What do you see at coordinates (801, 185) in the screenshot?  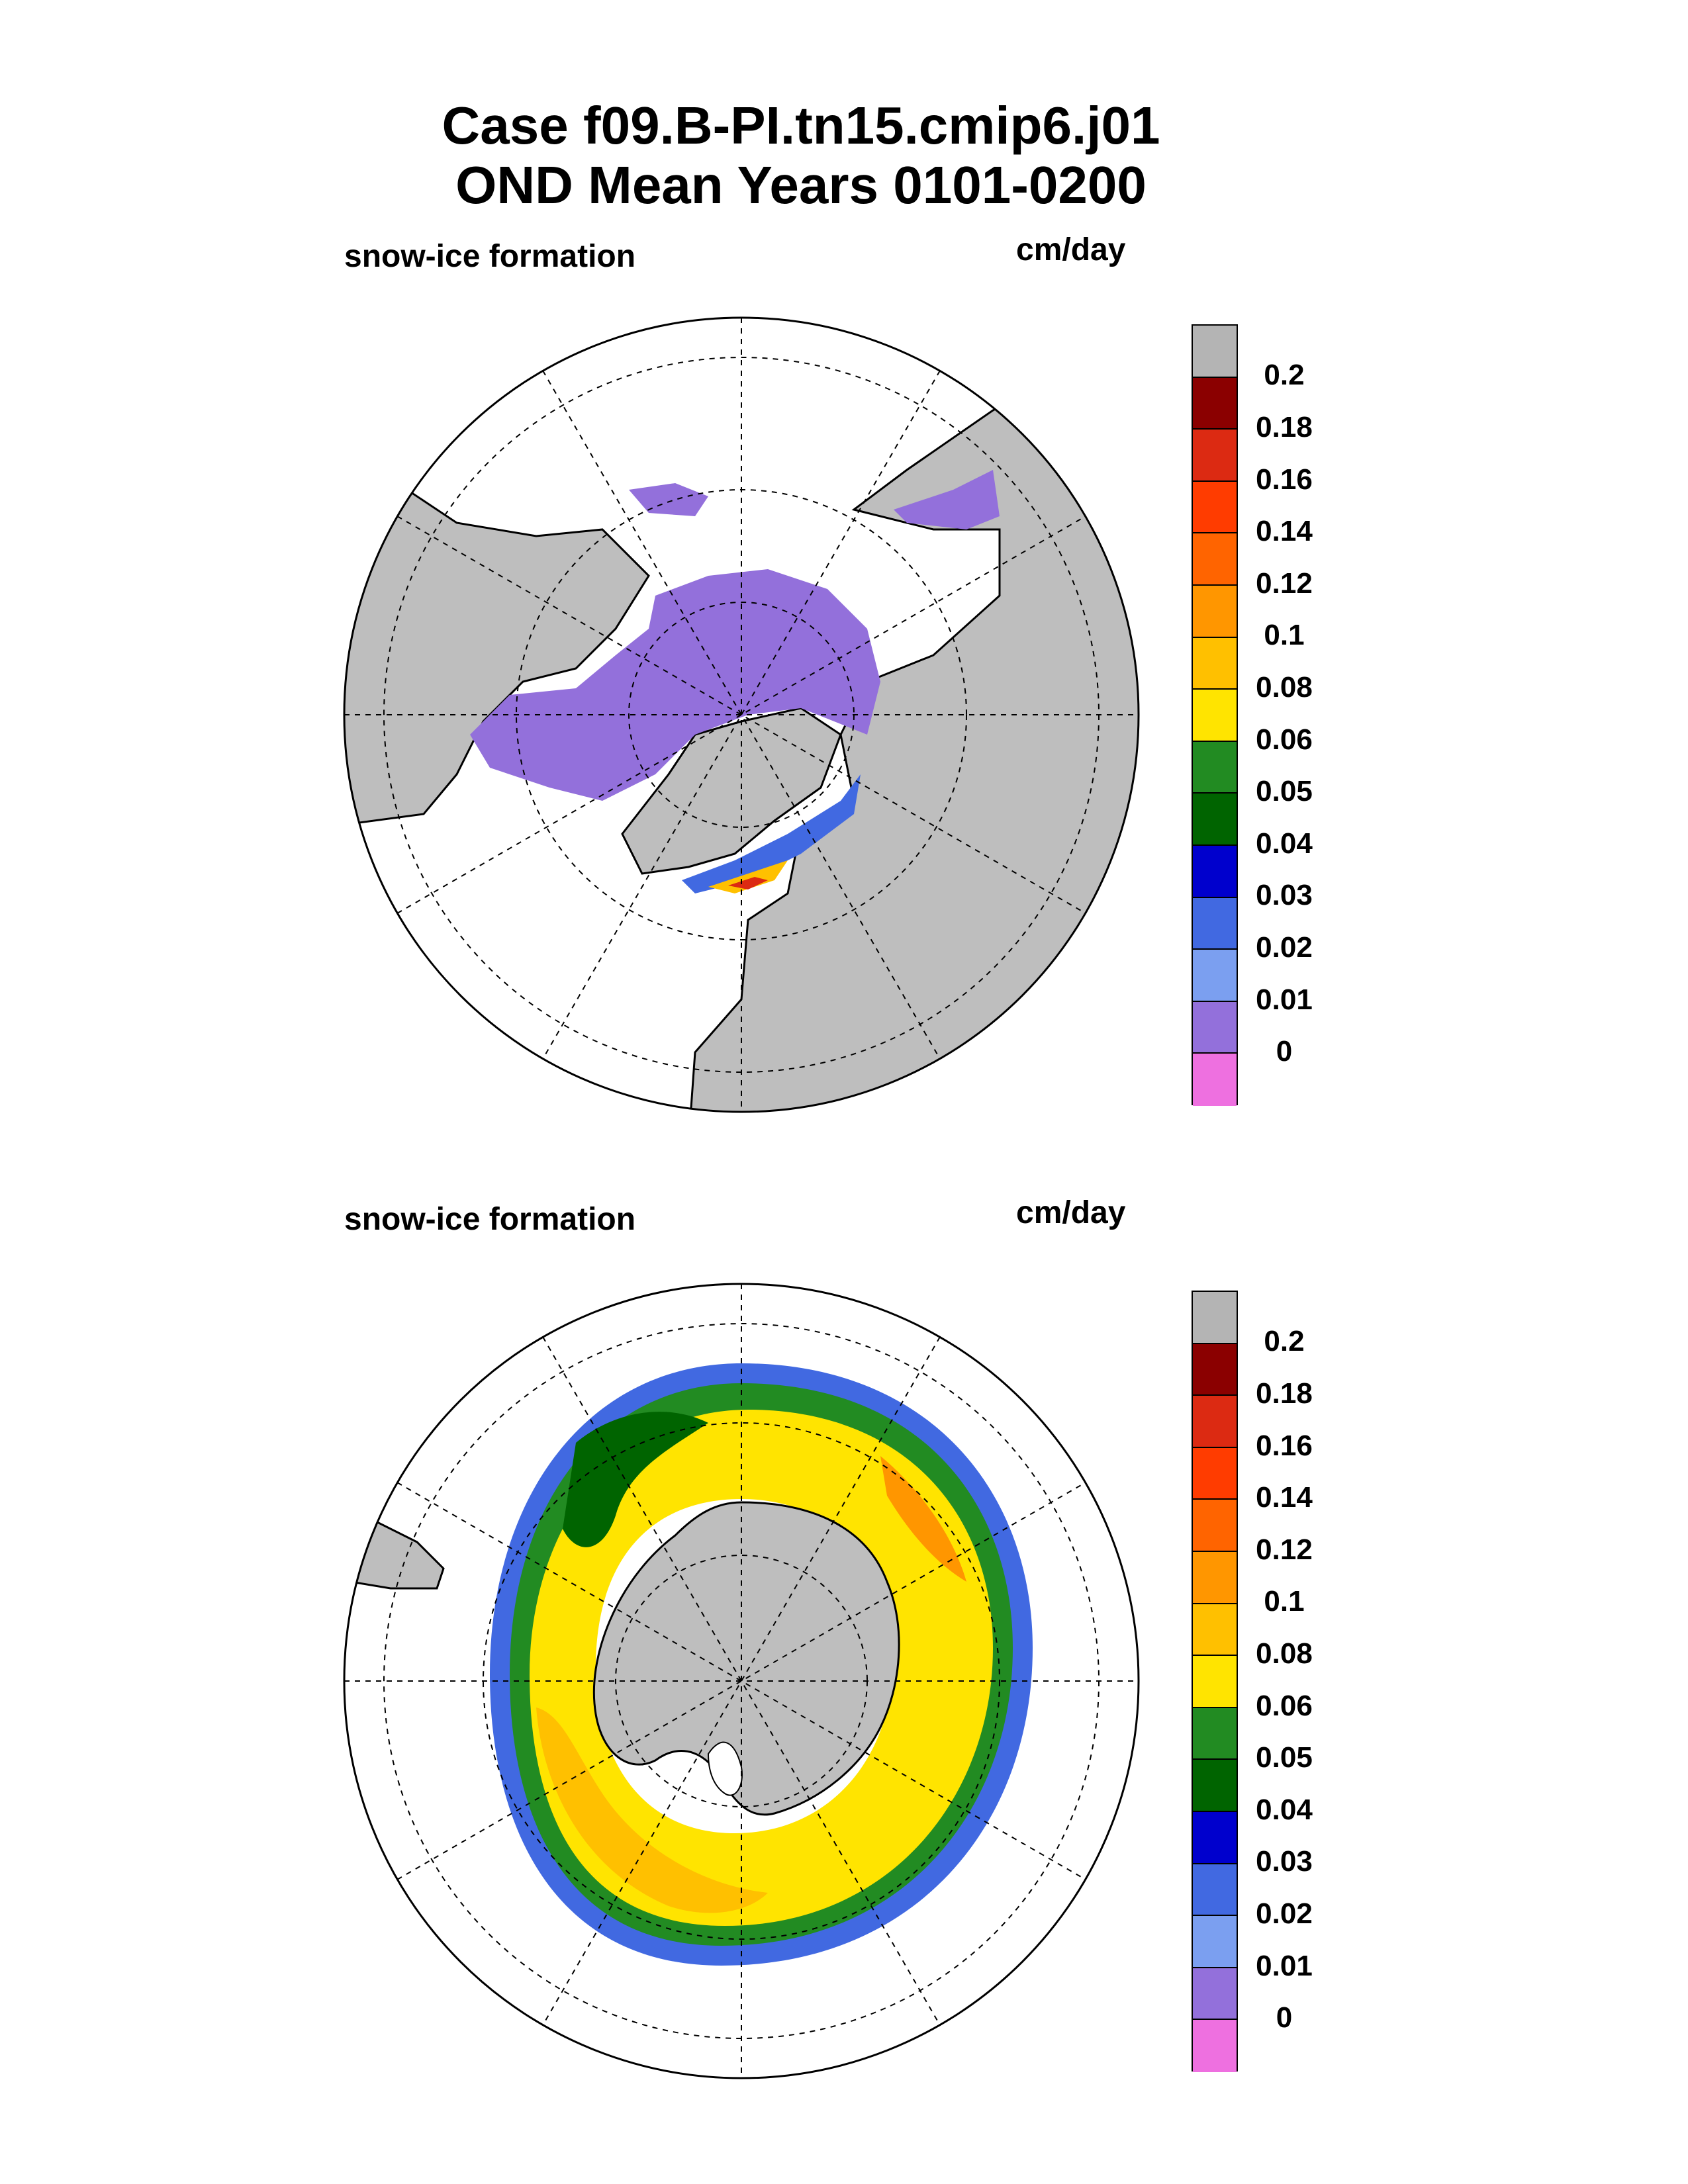 I see `title-line-2: OND Mean Years 0101-0200` at bounding box center [801, 185].